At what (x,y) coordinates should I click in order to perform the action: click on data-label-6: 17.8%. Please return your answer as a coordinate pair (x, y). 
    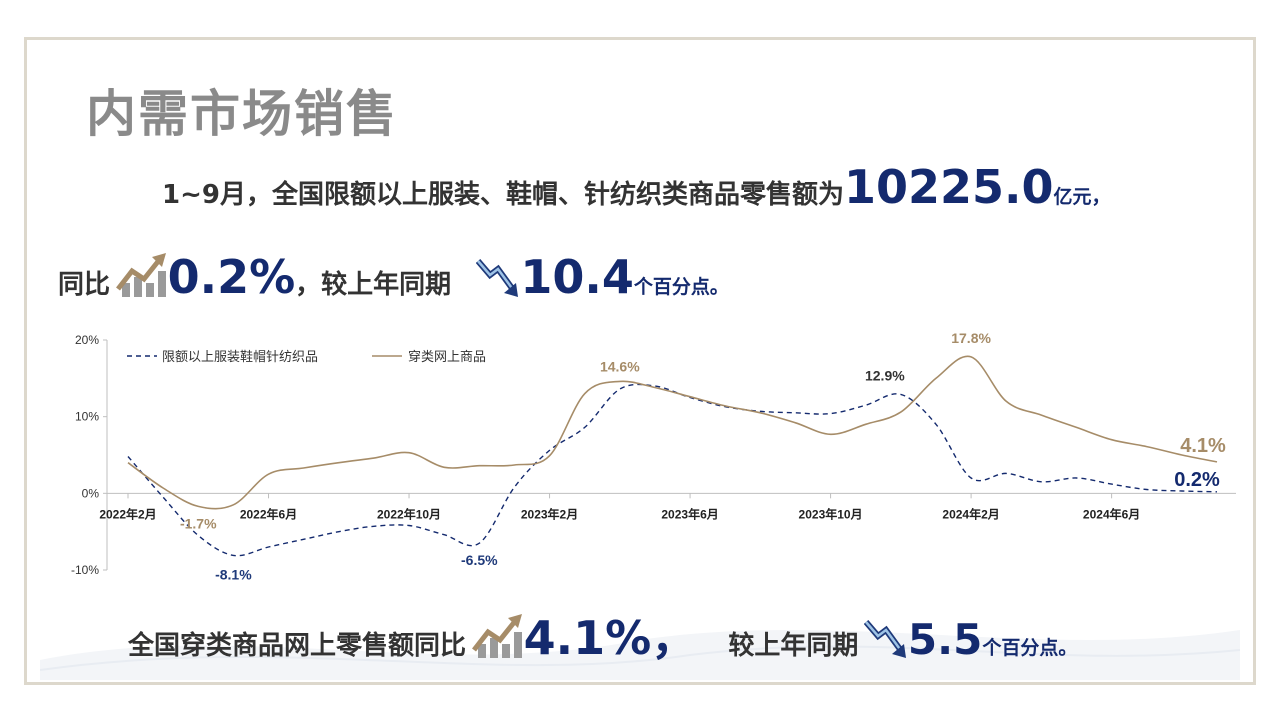
    Looking at the image, I should click on (971, 338).